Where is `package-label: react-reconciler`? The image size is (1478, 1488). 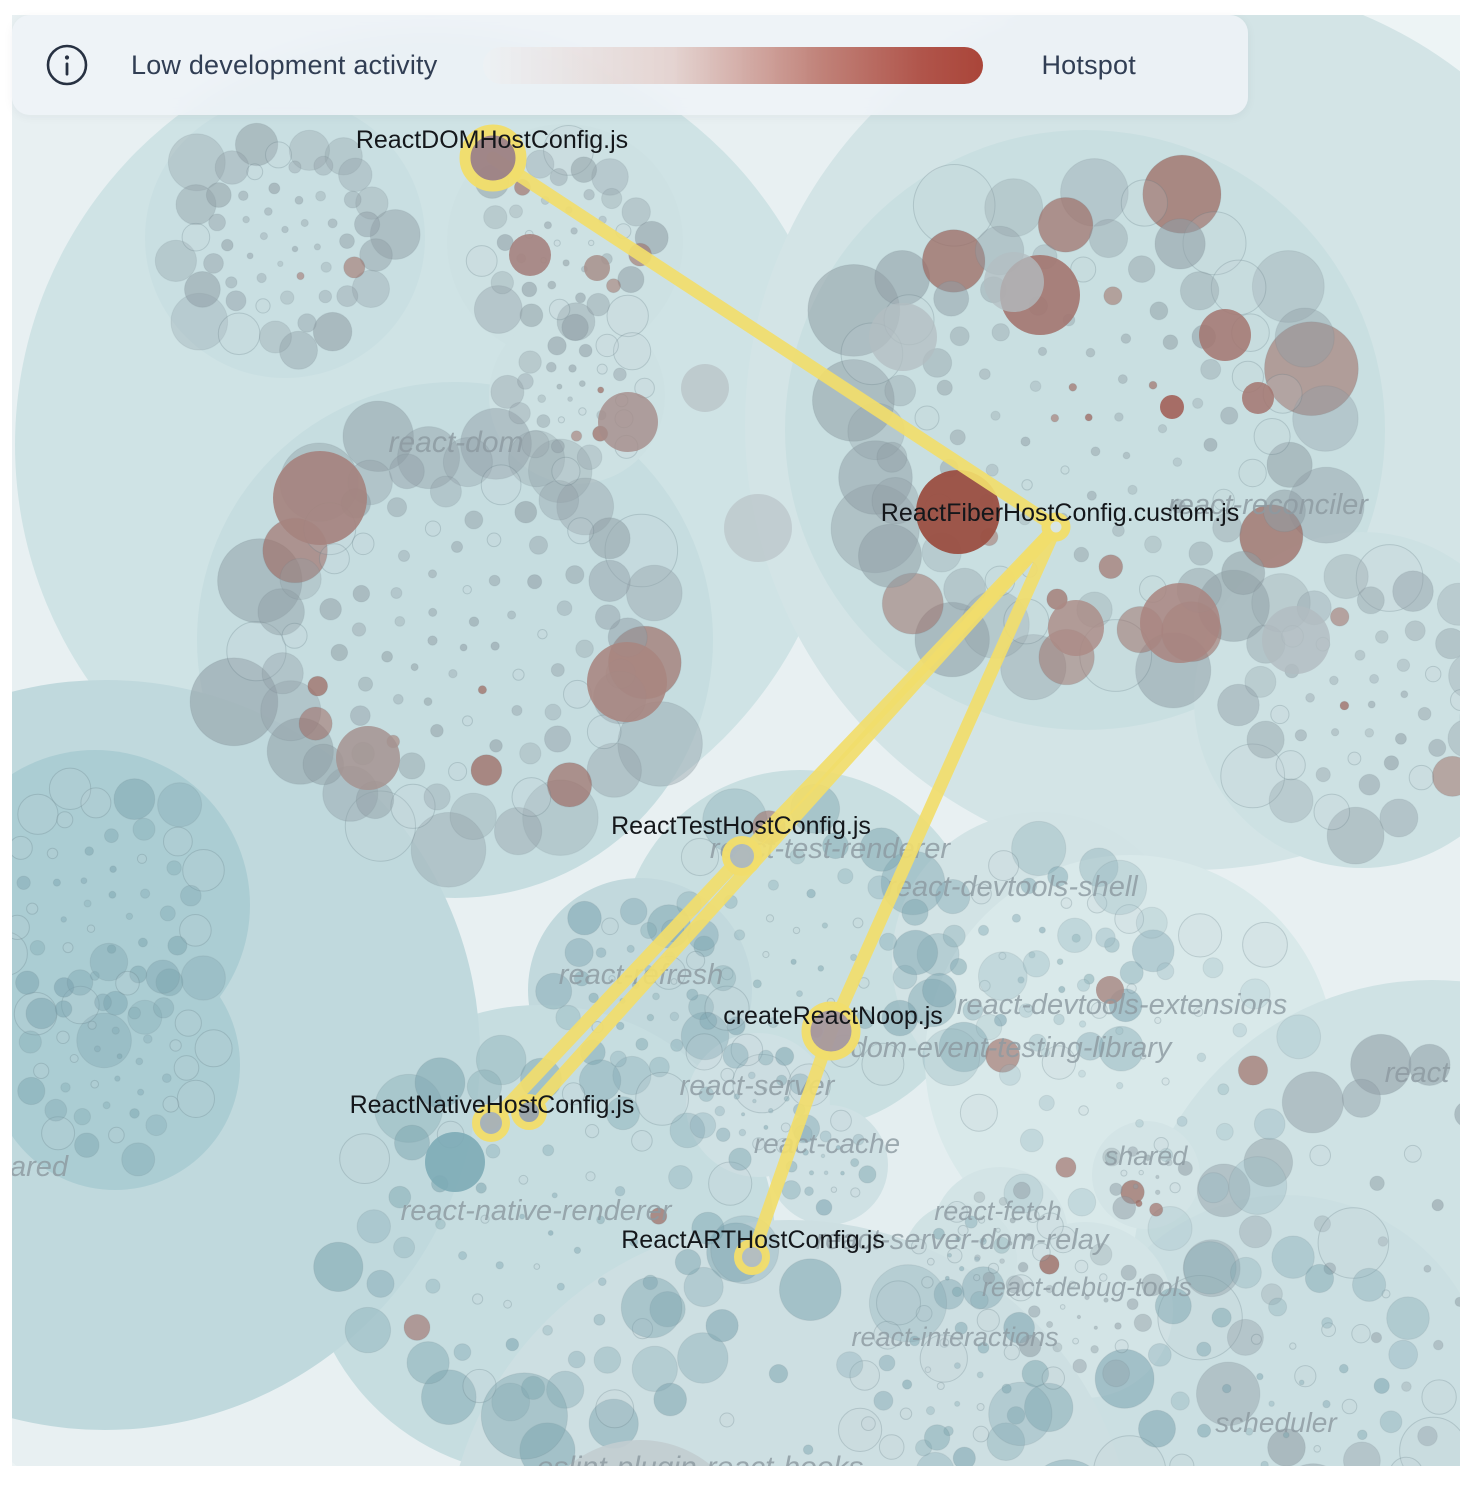
package-label: react-reconciler is located at coordinates (1268, 505).